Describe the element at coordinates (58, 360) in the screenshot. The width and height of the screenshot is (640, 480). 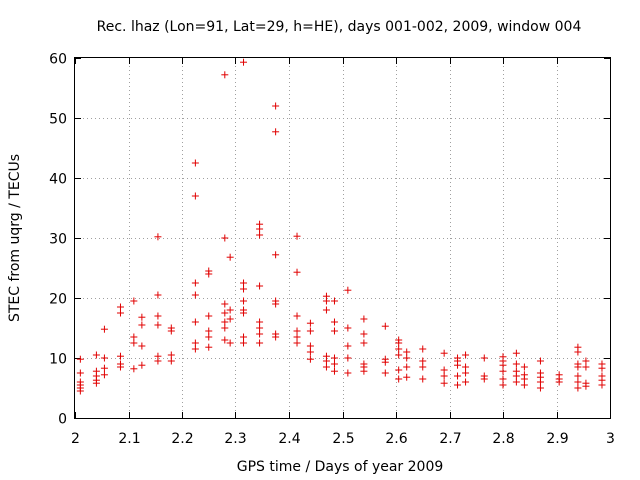
I see `y-tick-label: 10` at that location.